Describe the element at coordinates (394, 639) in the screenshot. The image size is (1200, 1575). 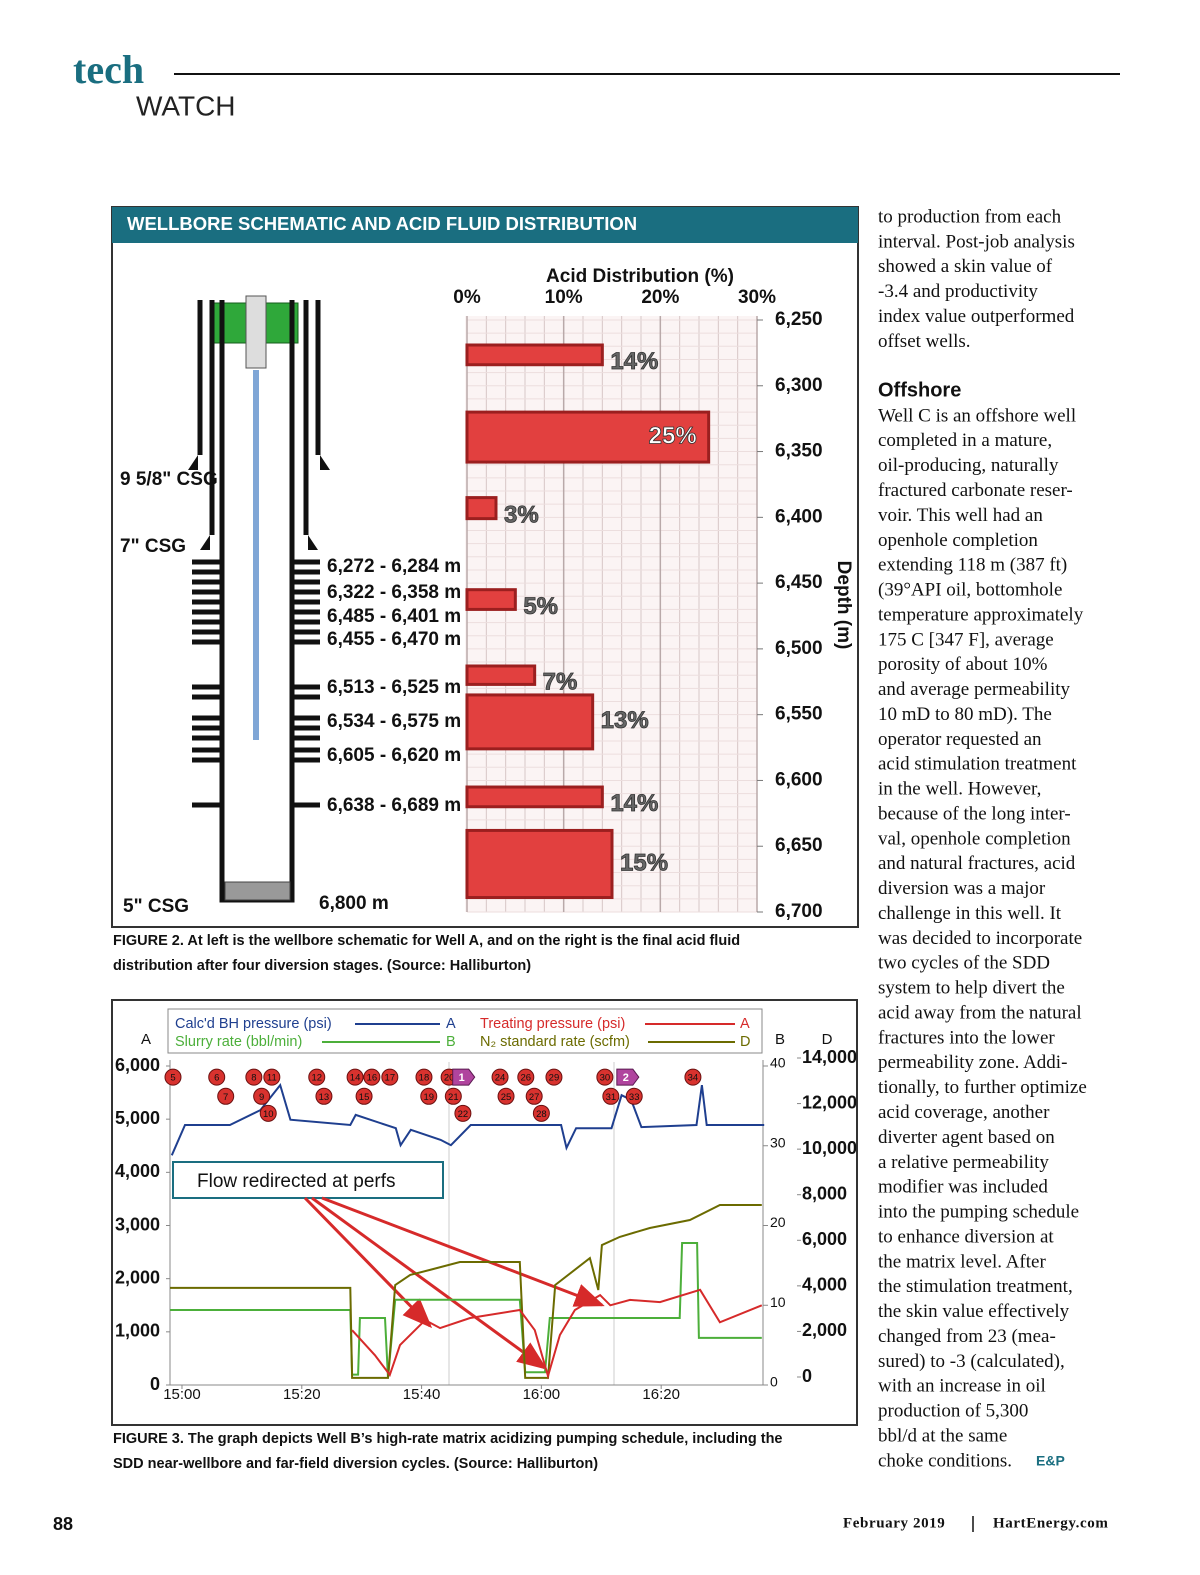
I see `perforation-label: 6,455 - 6,470 m` at that location.